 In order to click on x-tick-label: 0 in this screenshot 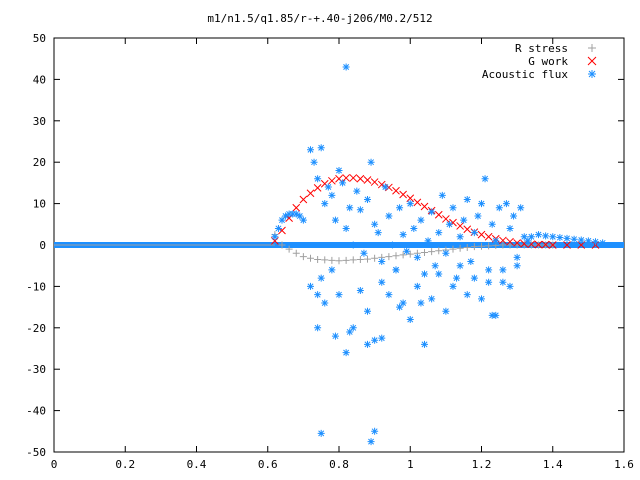, I will do `click(54, 464)`.